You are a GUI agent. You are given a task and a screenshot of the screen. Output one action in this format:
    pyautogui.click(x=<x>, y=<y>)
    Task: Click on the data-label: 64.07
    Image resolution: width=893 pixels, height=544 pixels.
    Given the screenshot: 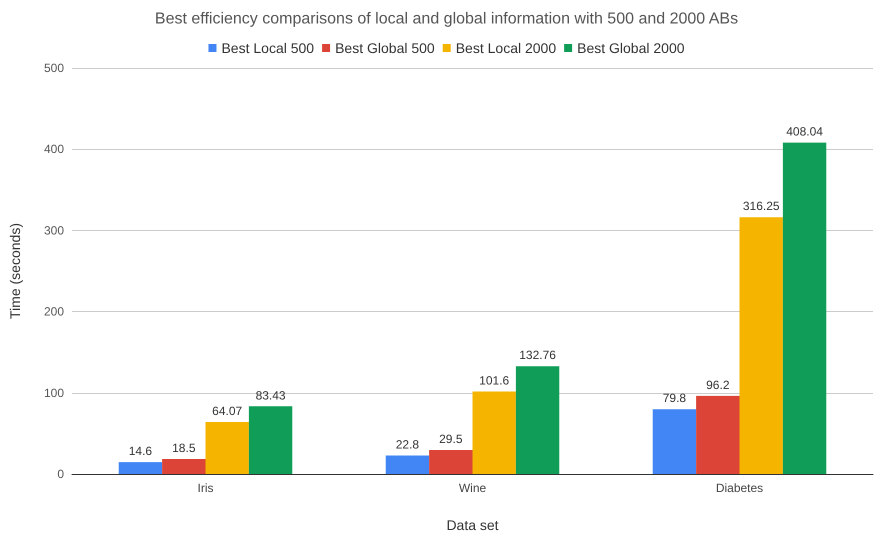 What is the action you would take?
    pyautogui.click(x=227, y=411)
    